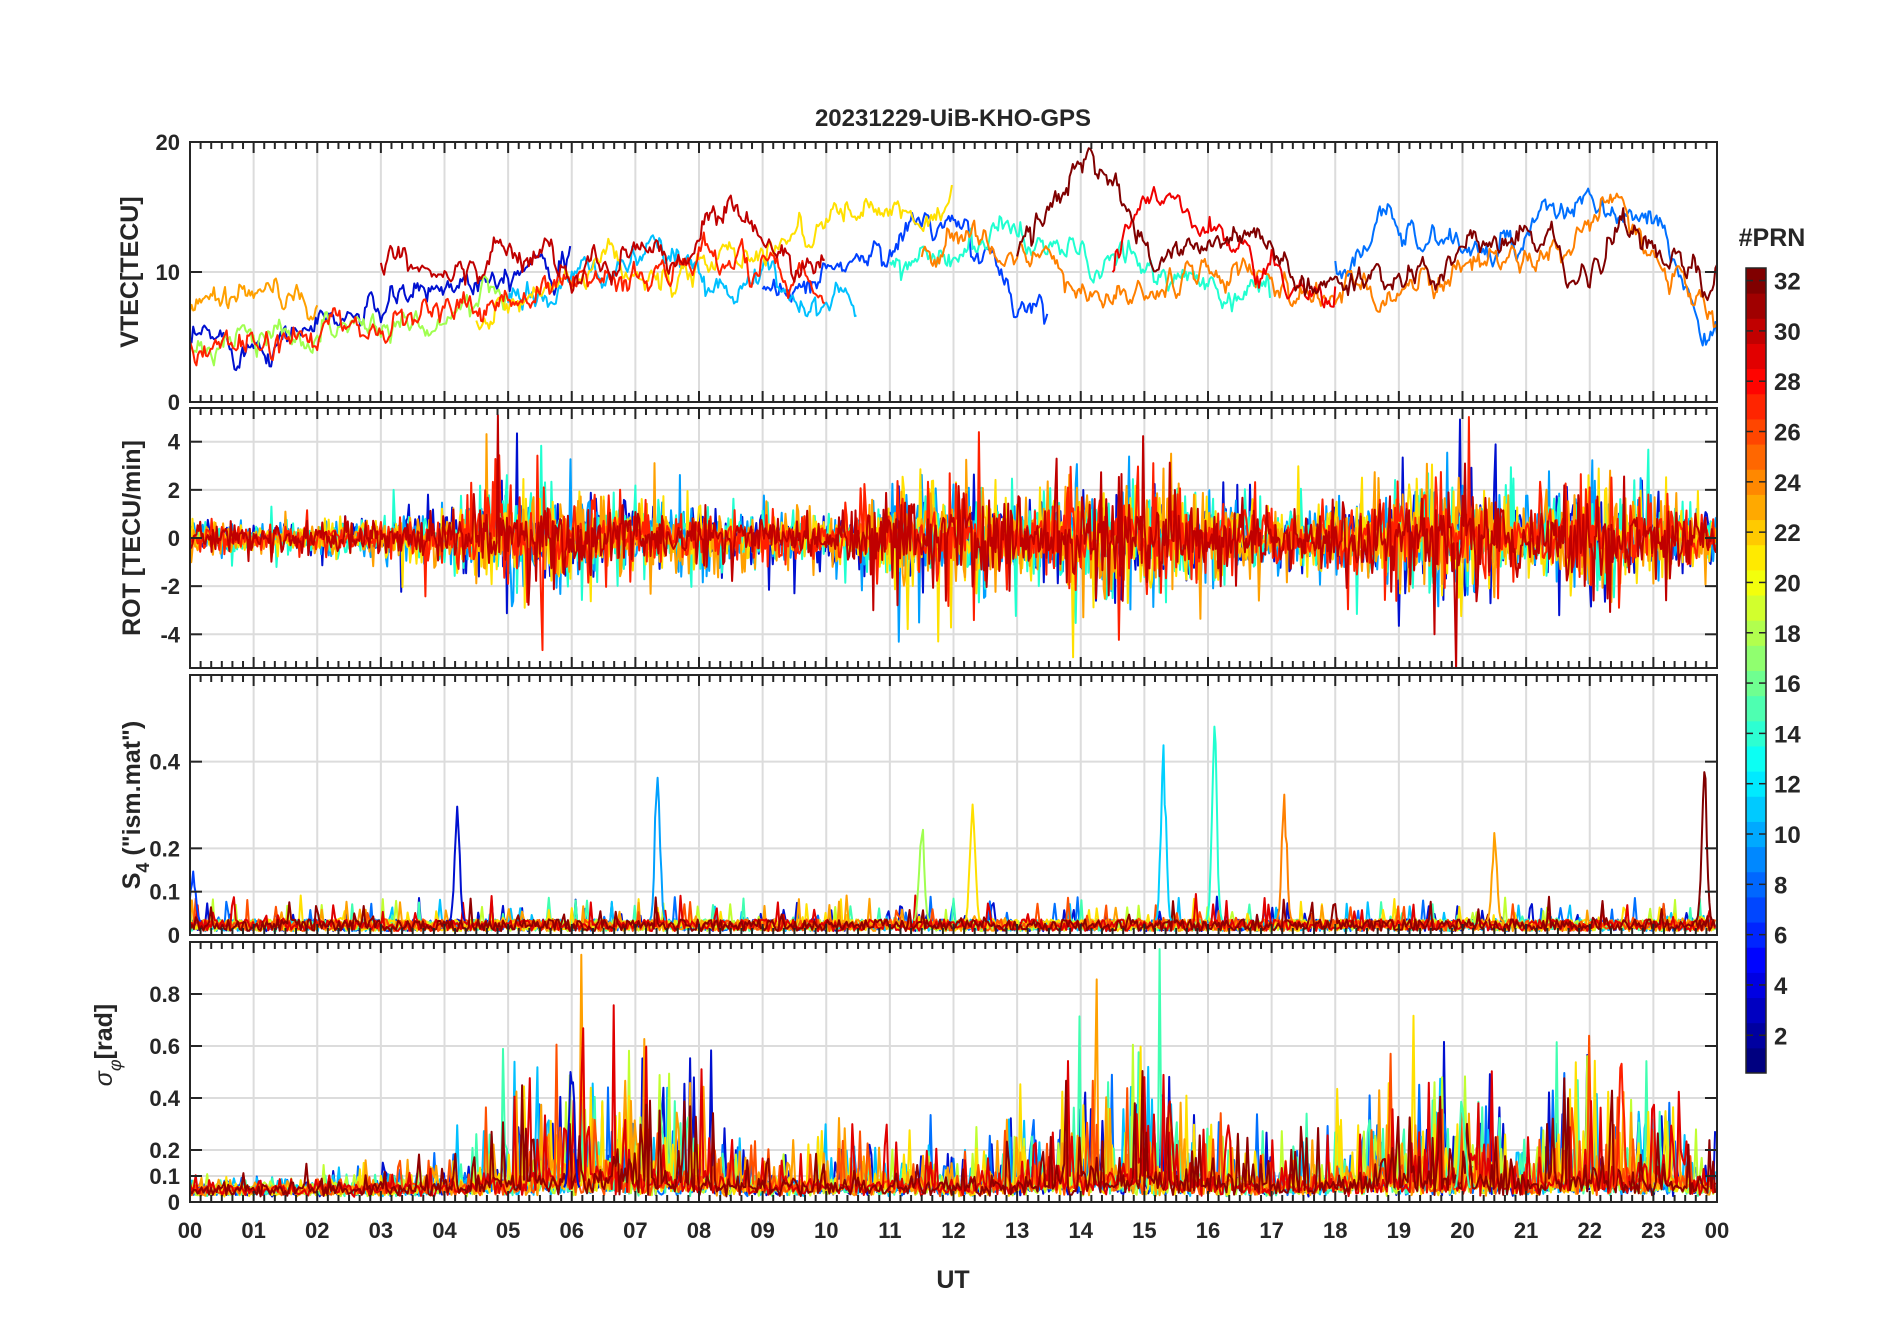  I want to click on x-tick-label: 22, so click(1590, 1230).